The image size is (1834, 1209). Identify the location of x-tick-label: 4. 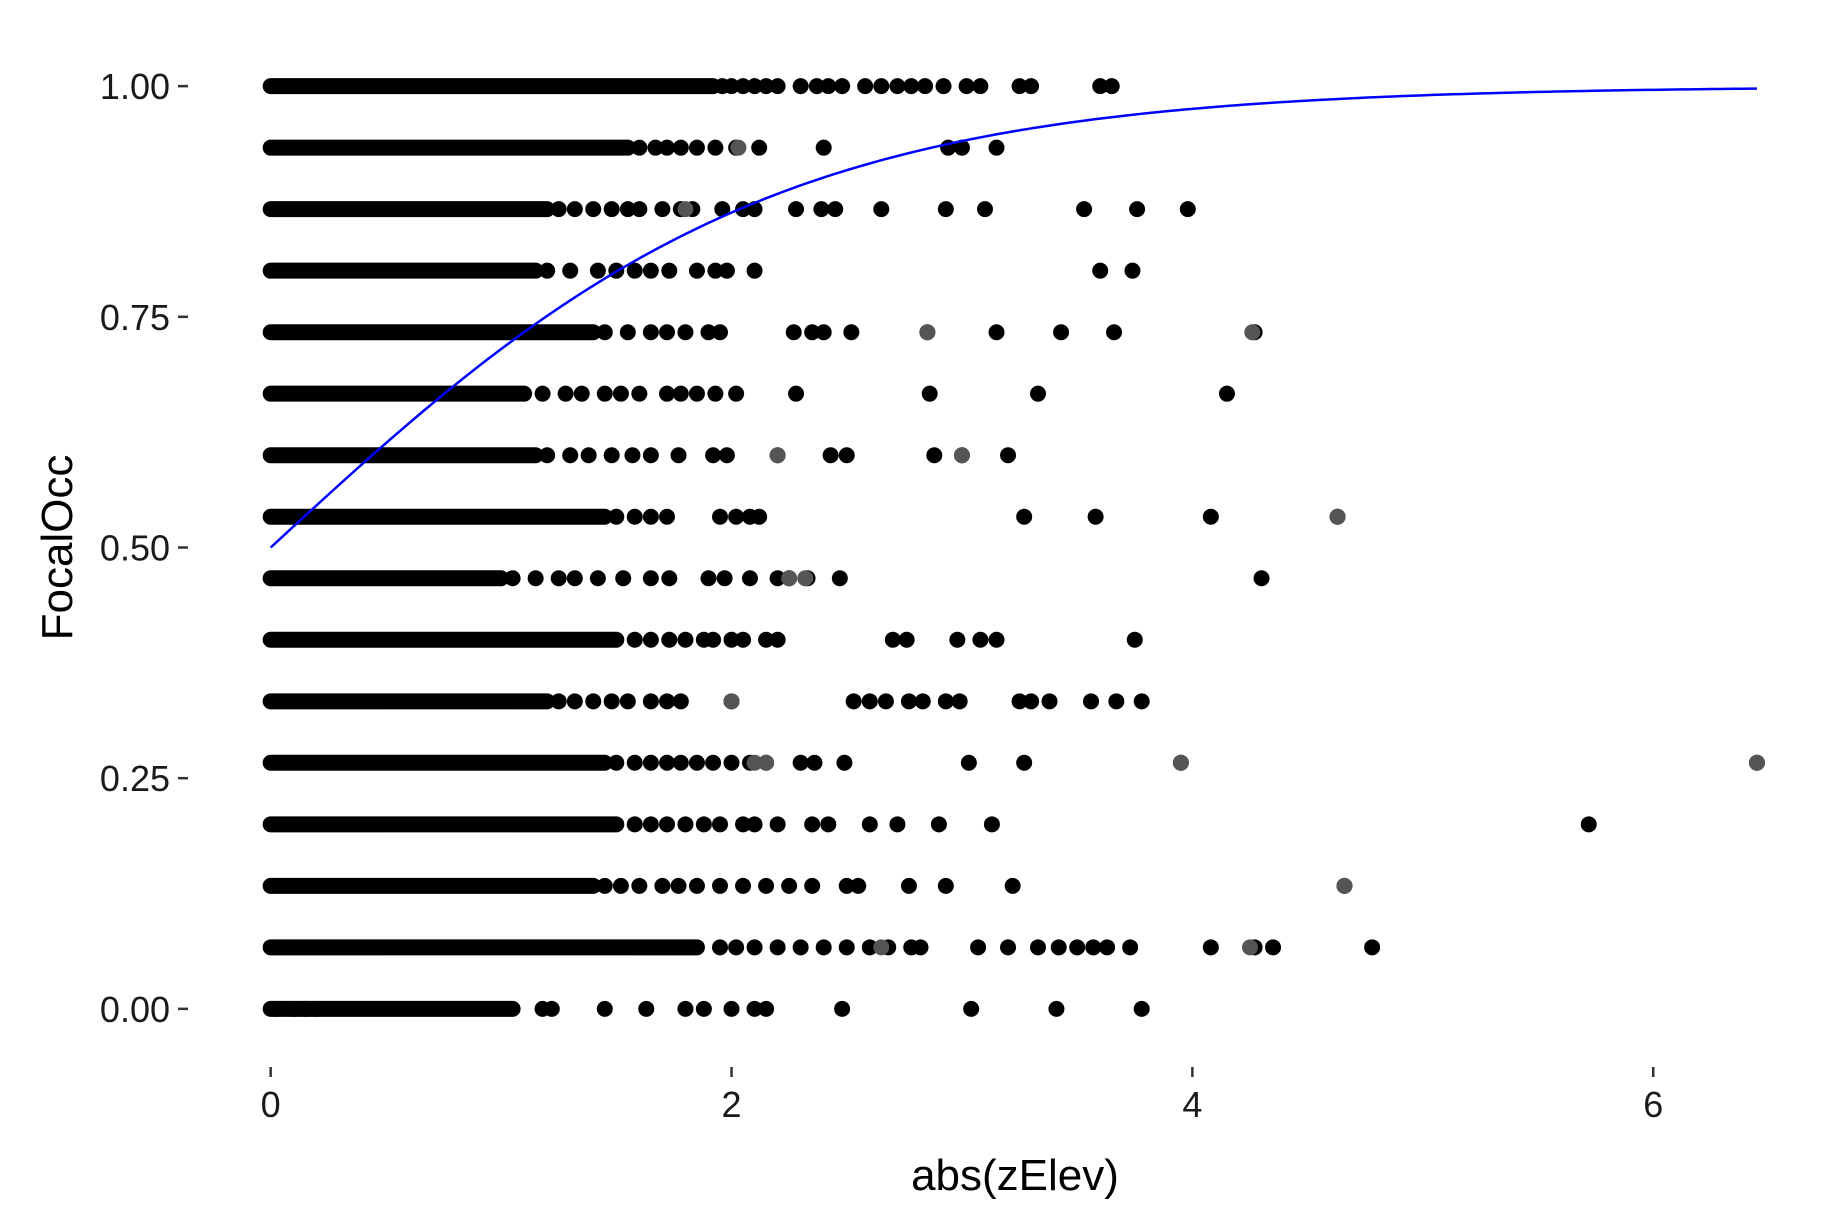
(1192, 1104).